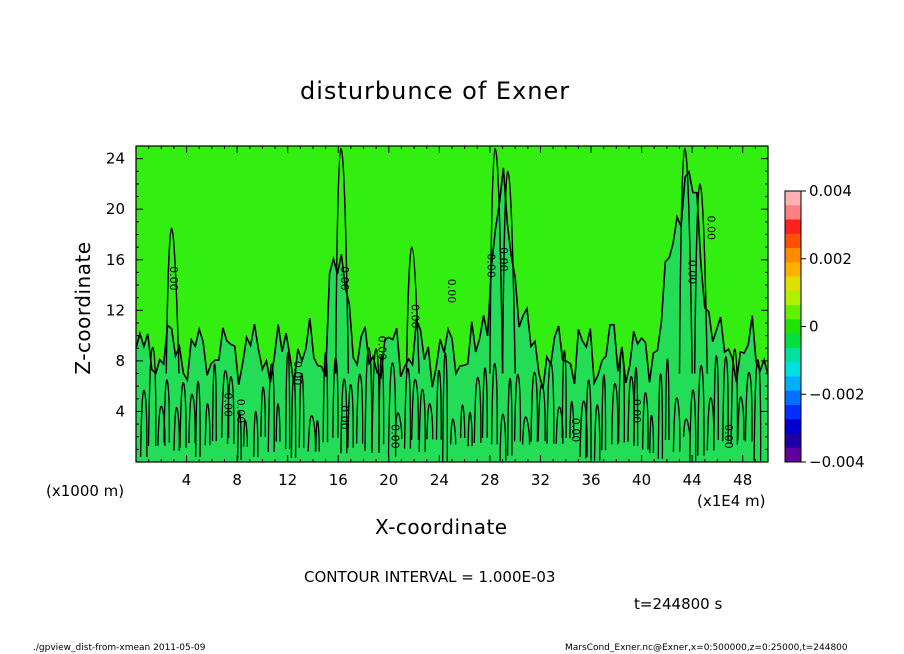 The height and width of the screenshot is (654, 904). Describe the element at coordinates (489, 480) in the screenshot. I see `x-tick-label: 28` at that location.